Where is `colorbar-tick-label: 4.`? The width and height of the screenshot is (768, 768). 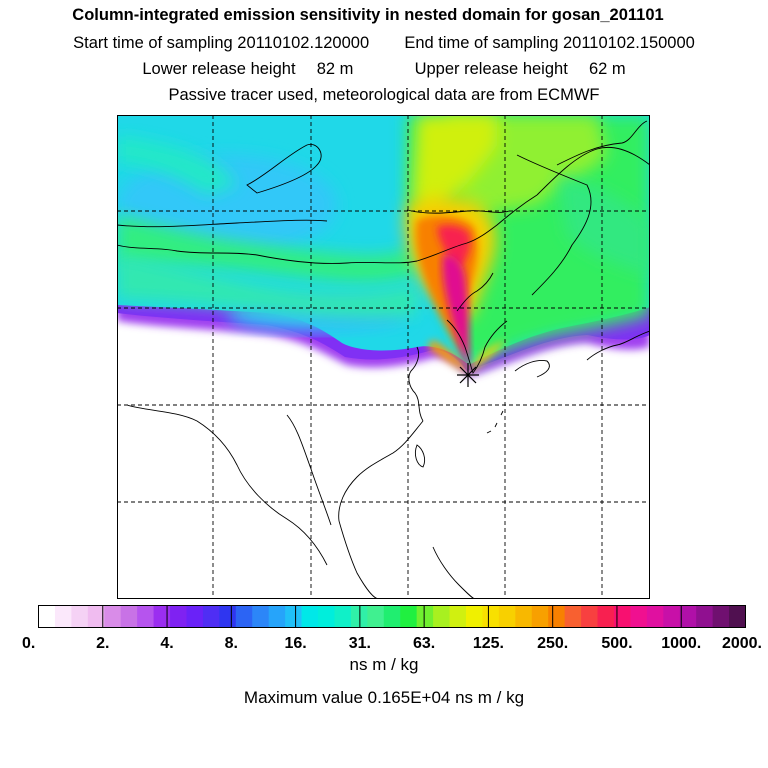 colorbar-tick-label: 4. is located at coordinates (166, 643).